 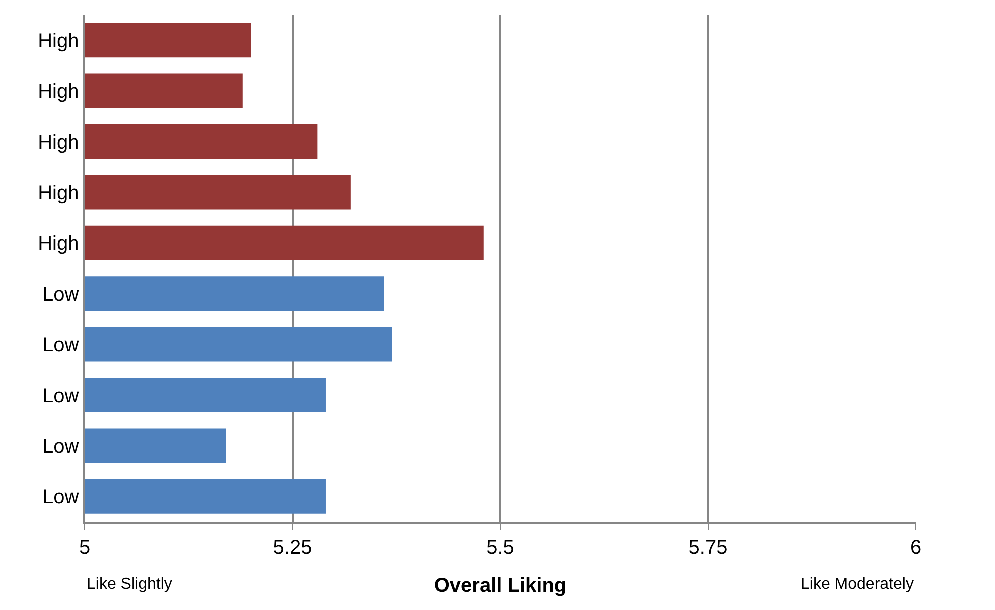 I want to click on text: Like Moderately, so click(x=857, y=584).